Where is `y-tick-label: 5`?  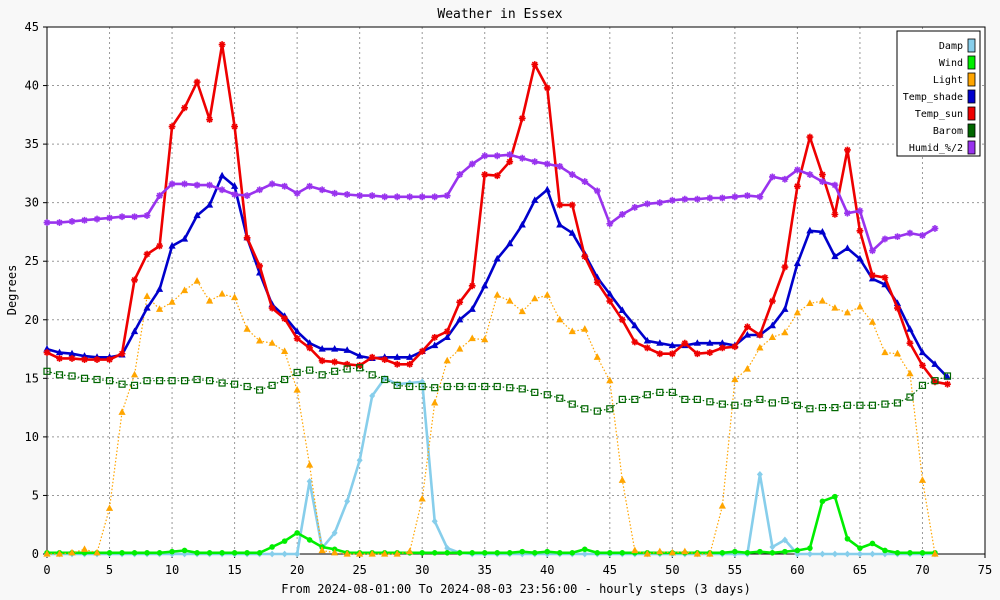
y-tick-label: 5 is located at coordinates (35, 495).